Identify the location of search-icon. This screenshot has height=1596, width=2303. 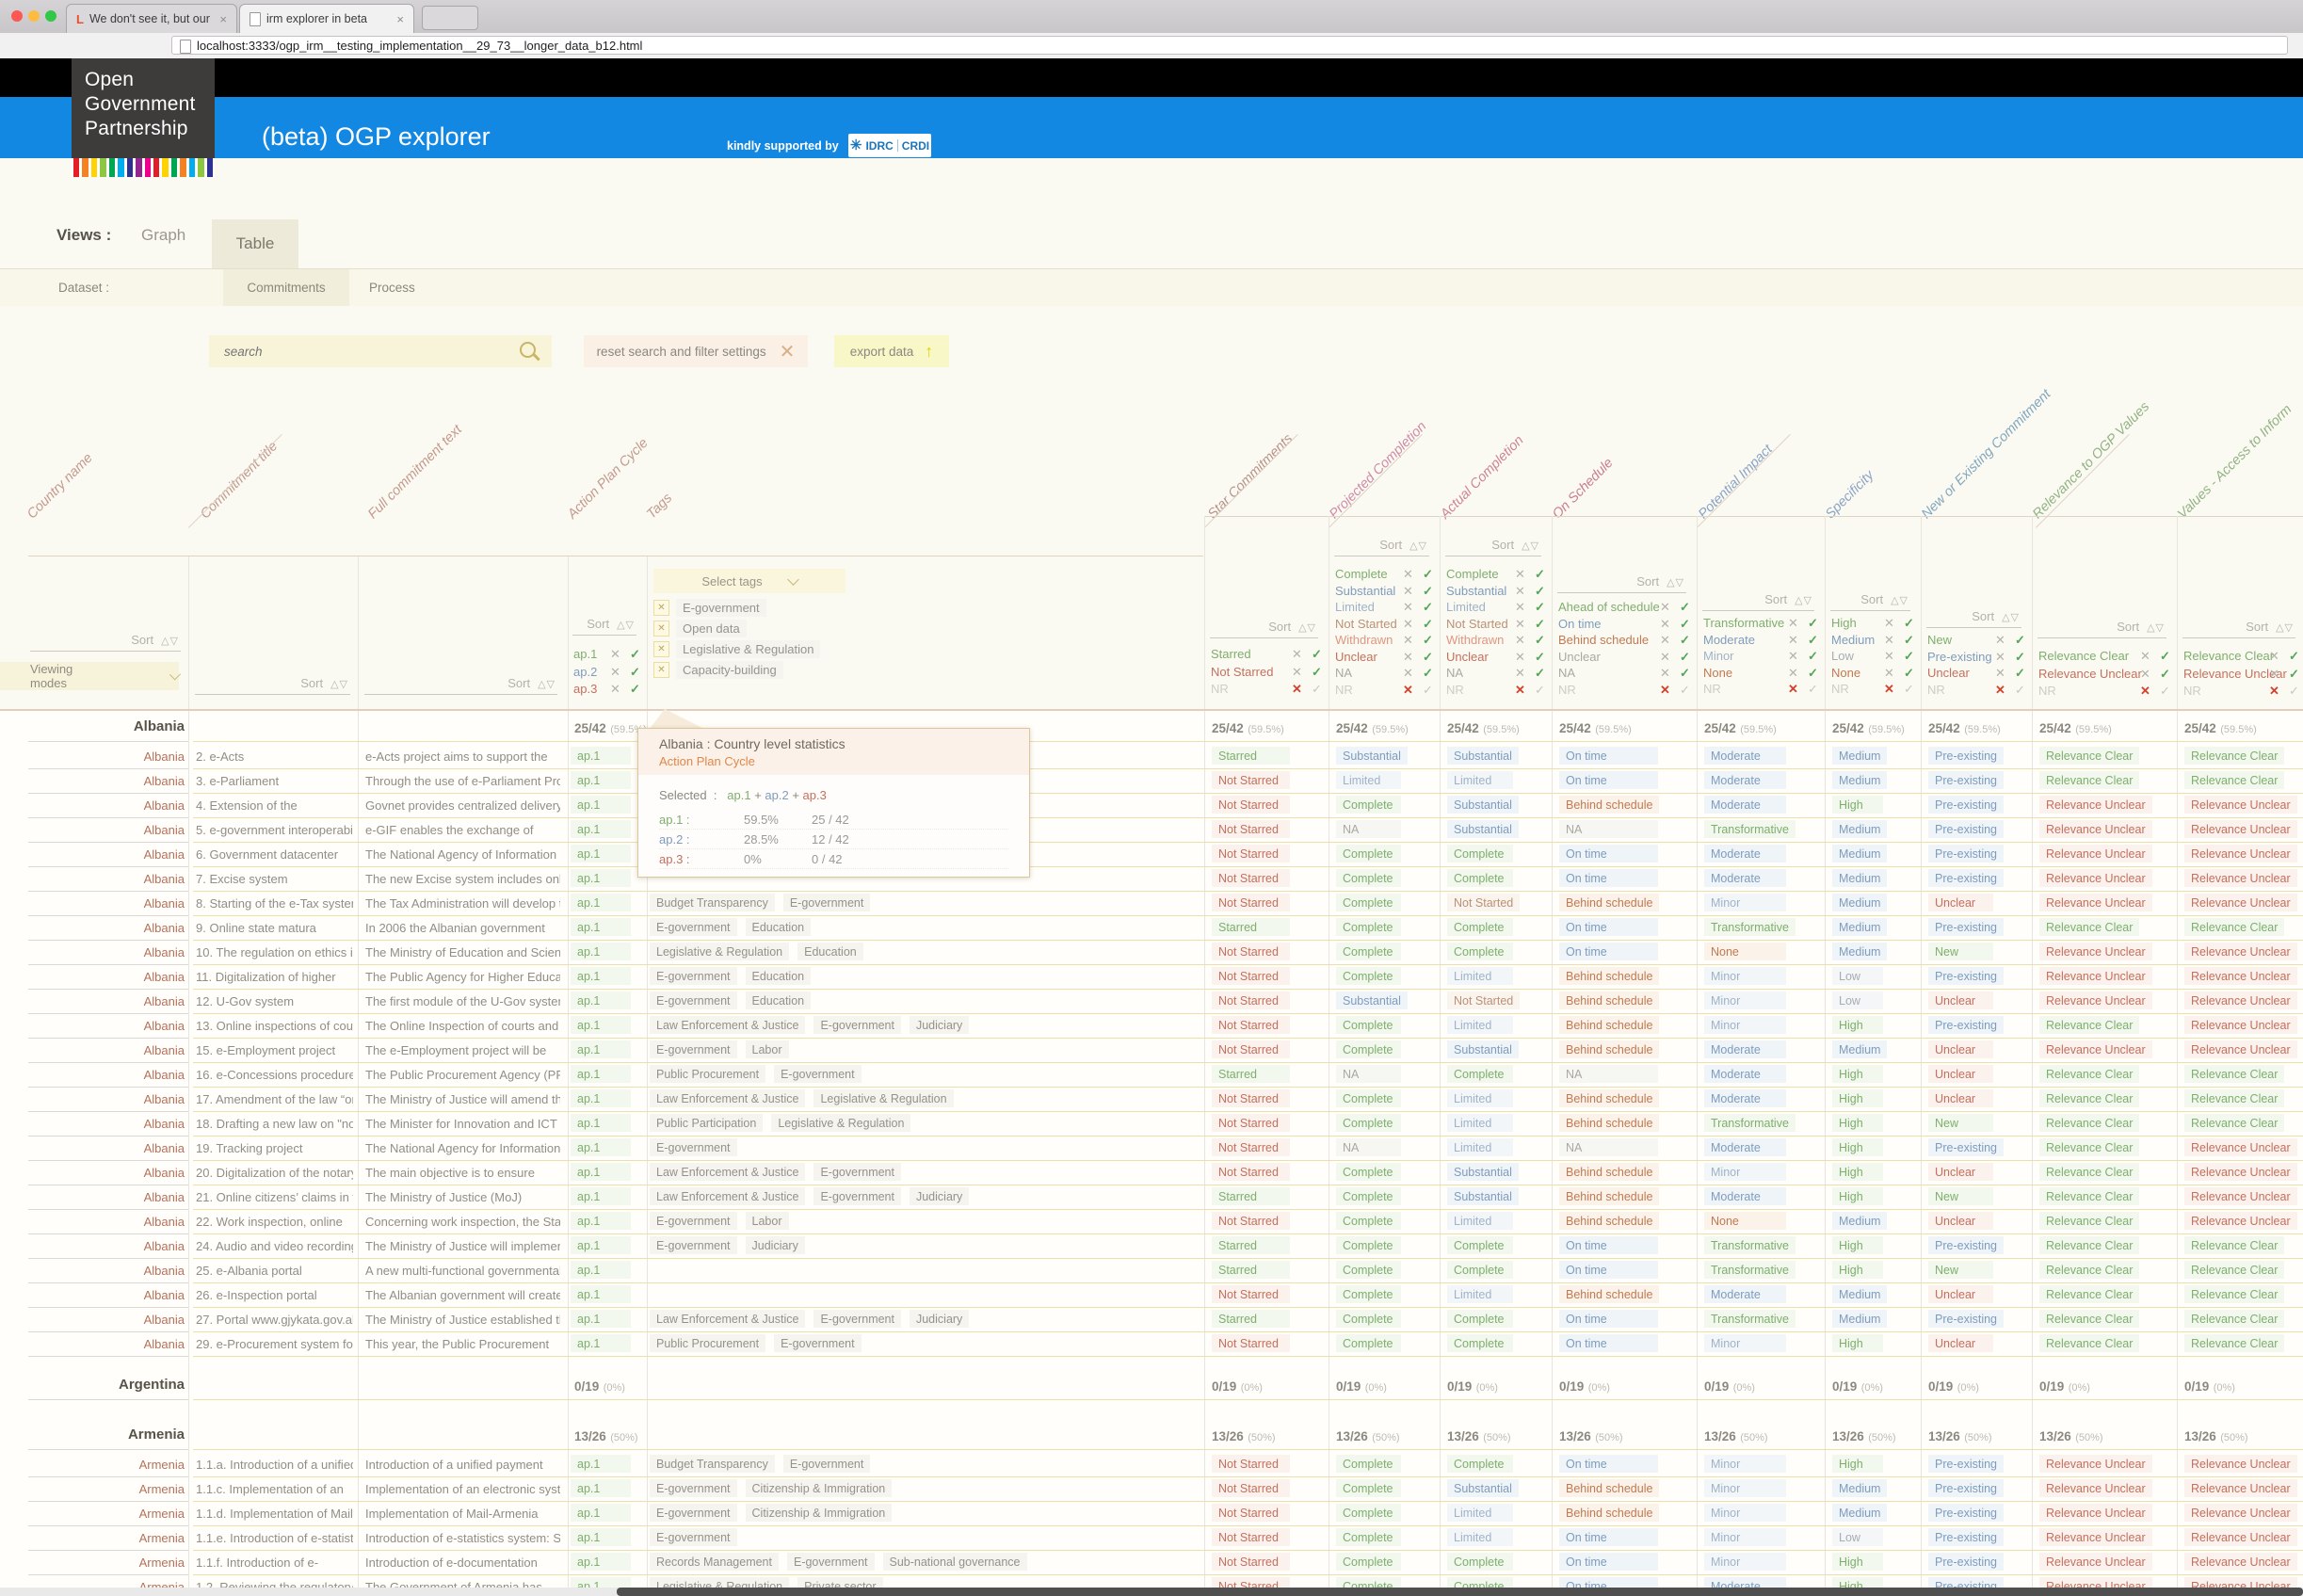
(528, 350).